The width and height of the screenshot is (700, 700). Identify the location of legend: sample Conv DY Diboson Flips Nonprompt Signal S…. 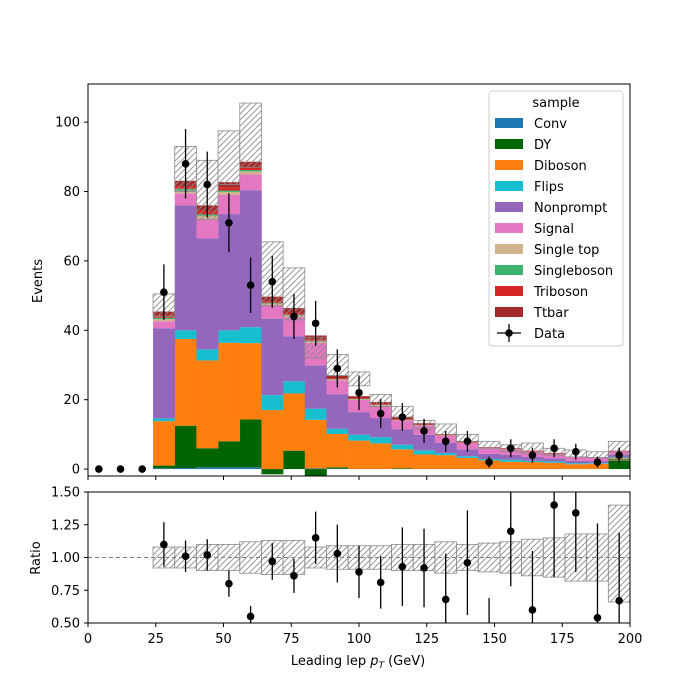
(556, 218).